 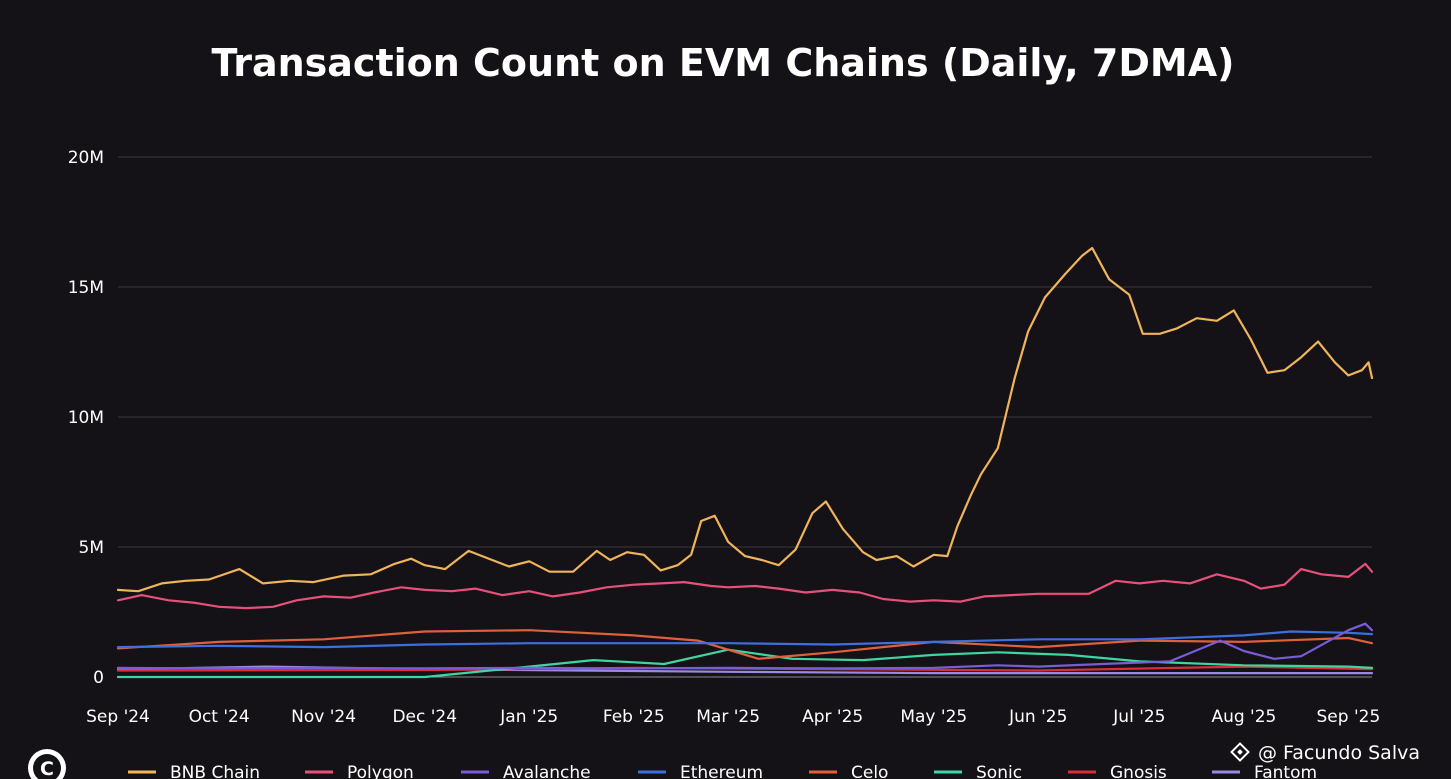 I want to click on x-tick-label: Sep '25, so click(x=1349, y=717).